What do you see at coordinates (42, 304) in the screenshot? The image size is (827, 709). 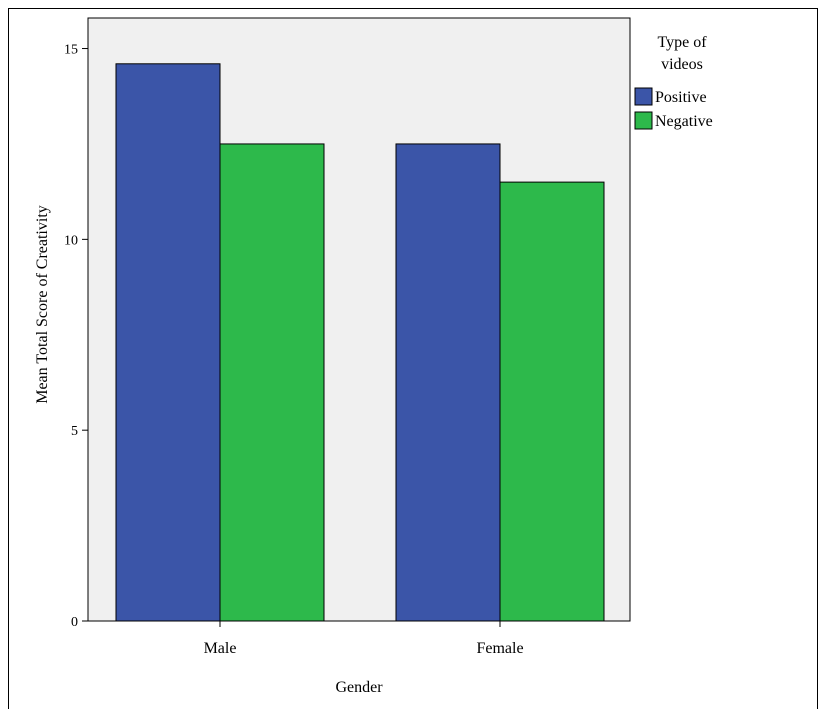 I see `y-axis-label: Mean Total Score of Creativity` at bounding box center [42, 304].